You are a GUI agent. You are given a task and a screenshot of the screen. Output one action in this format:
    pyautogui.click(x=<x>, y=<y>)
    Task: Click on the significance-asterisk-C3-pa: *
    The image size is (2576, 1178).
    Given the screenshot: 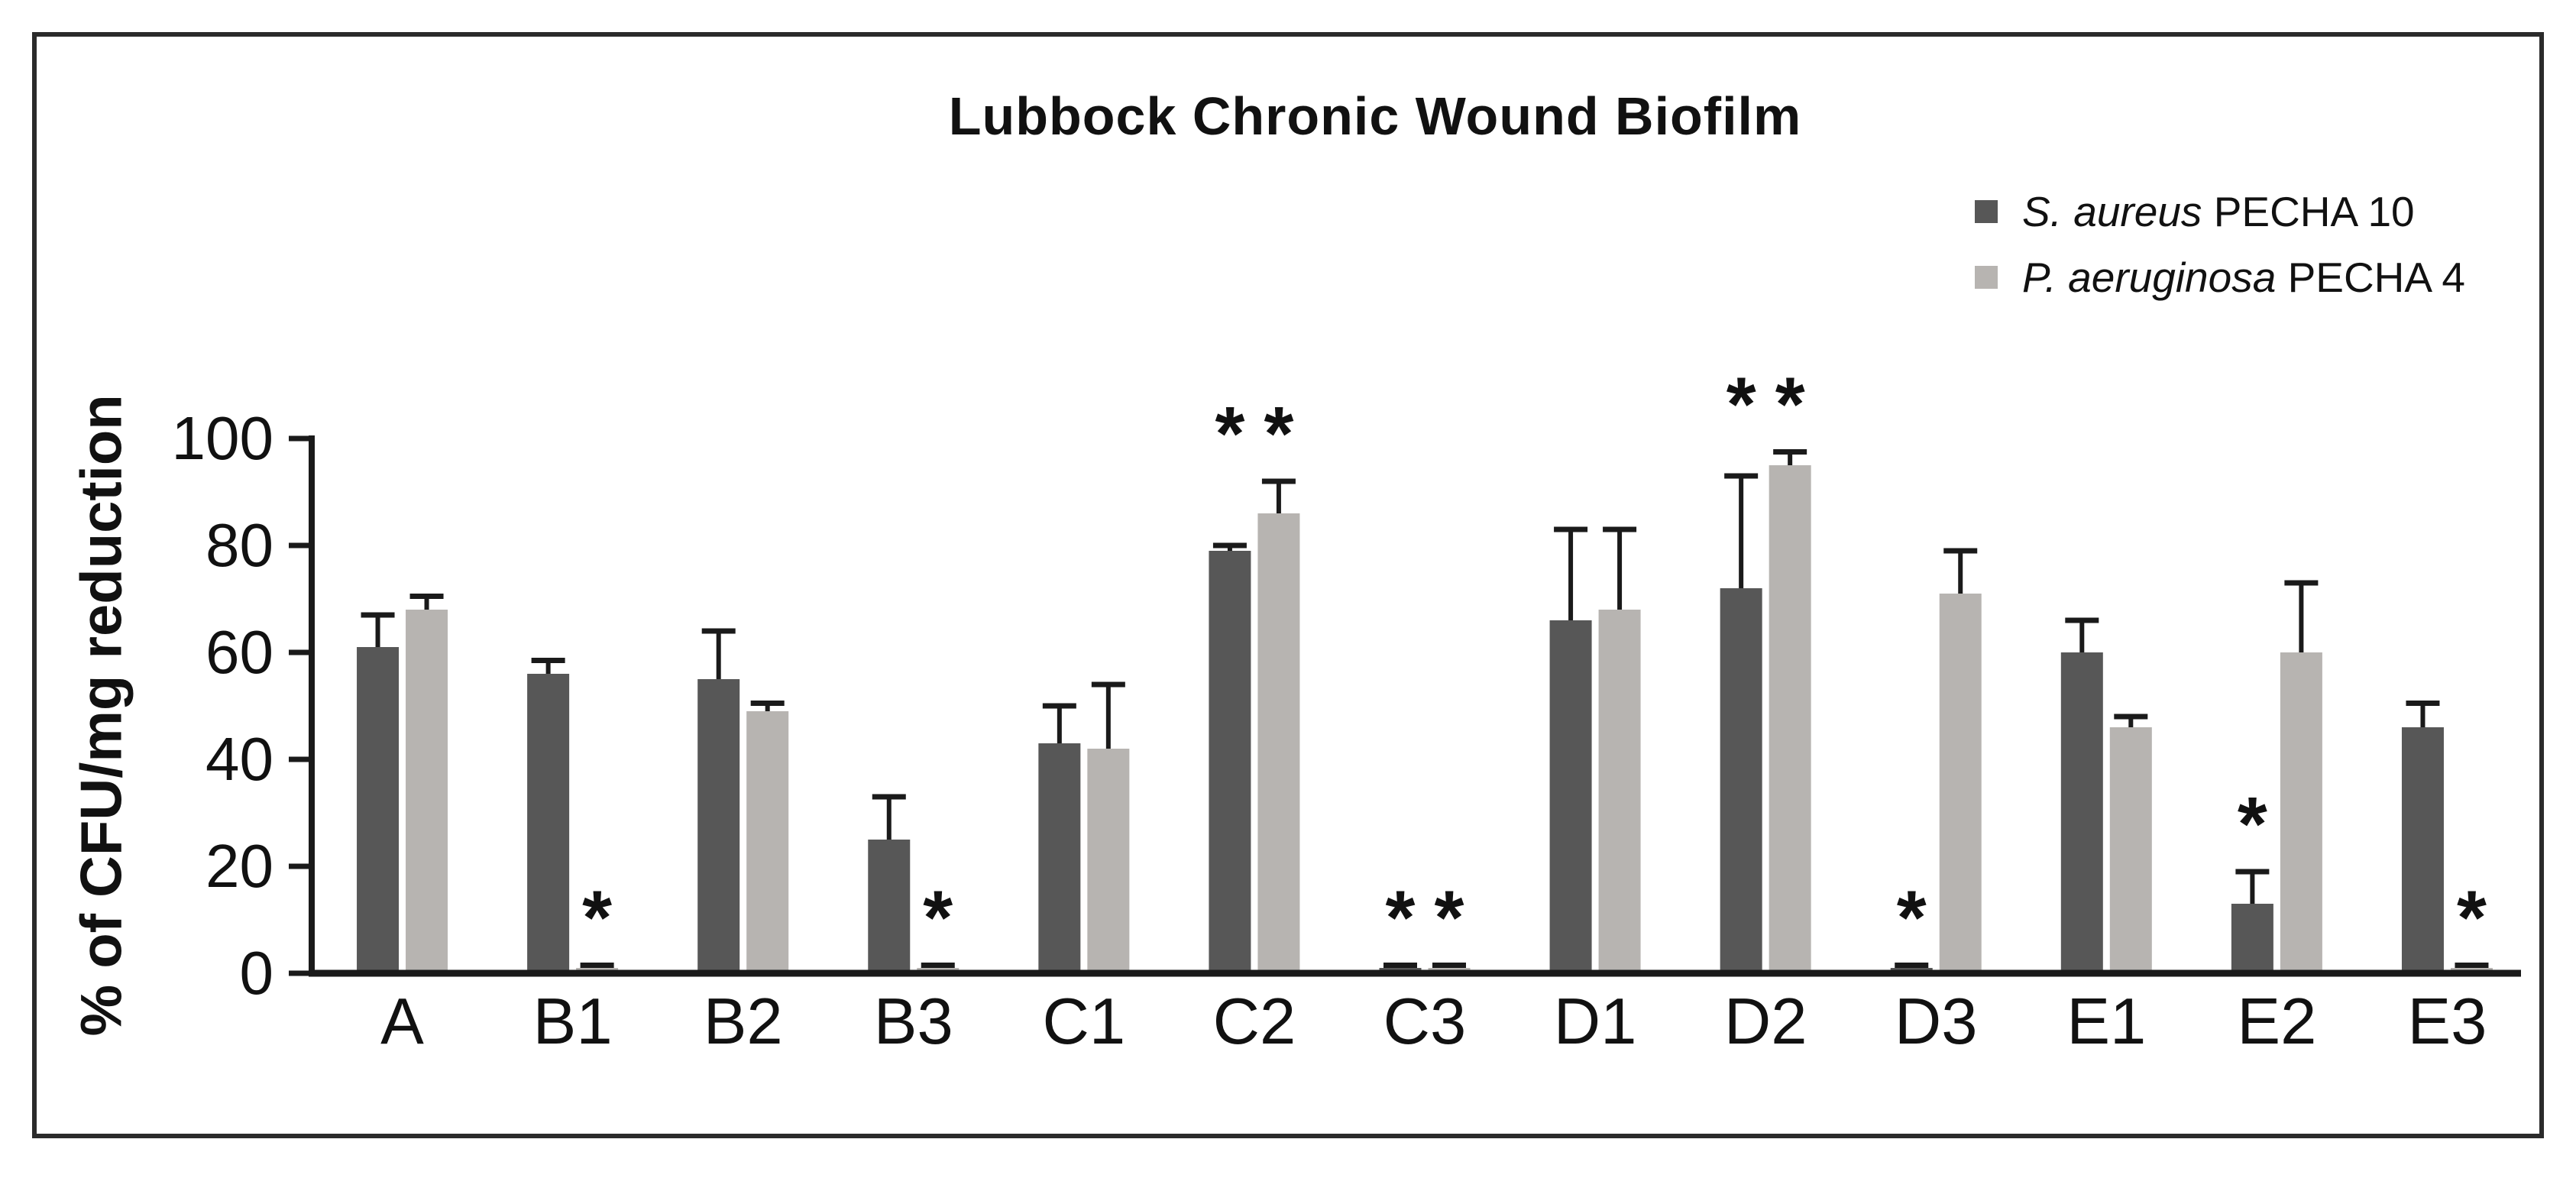 What is the action you would take?
    pyautogui.click(x=1449, y=918)
    